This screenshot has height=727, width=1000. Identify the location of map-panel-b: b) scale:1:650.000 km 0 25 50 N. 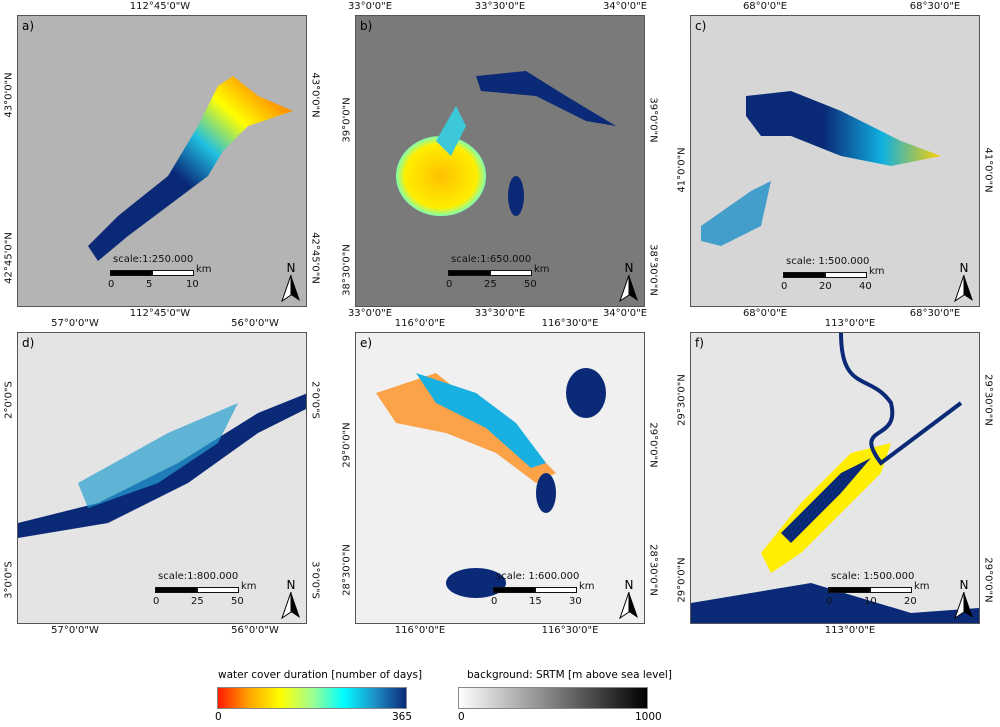
(500, 161).